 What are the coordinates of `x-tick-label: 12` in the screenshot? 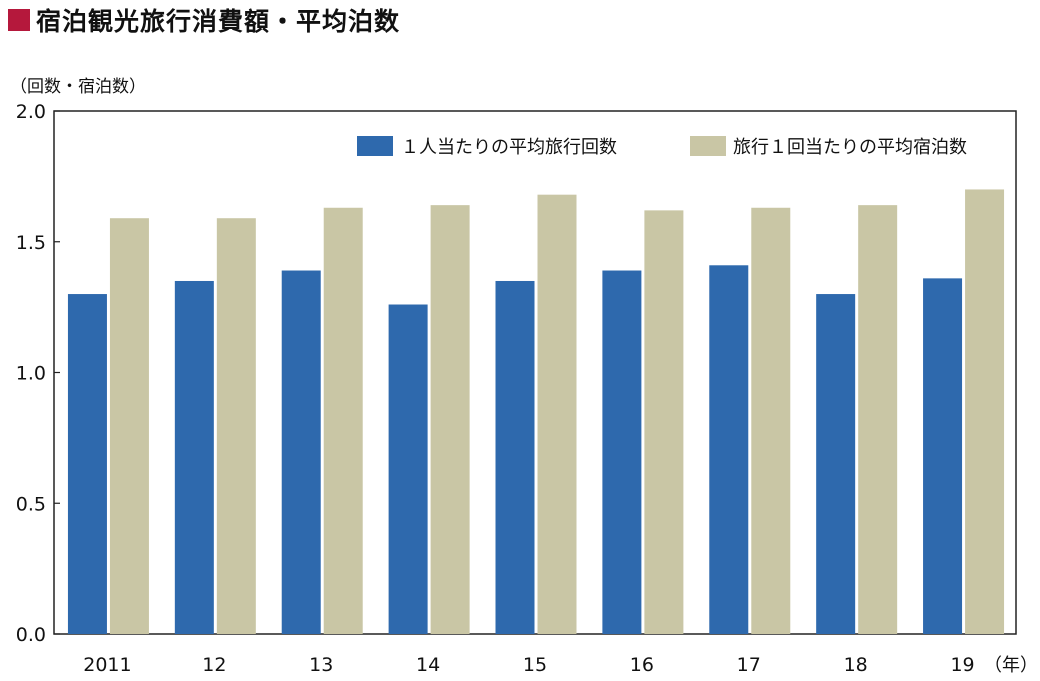 It's located at (214, 665).